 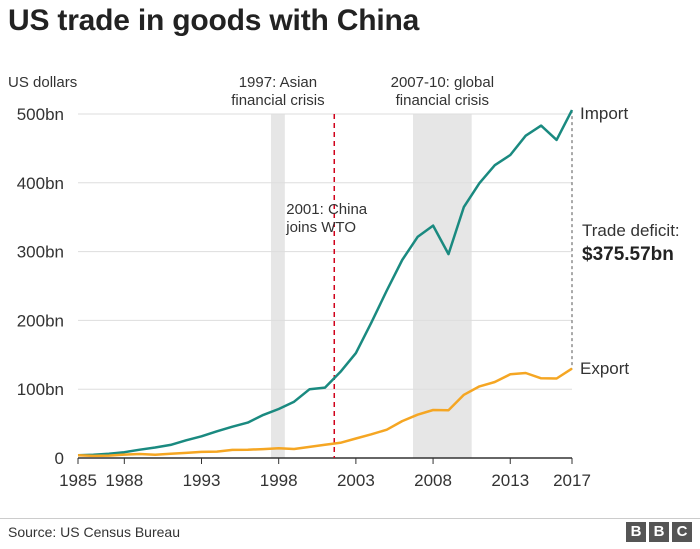 I want to click on footer-divider, so click(x=350, y=518).